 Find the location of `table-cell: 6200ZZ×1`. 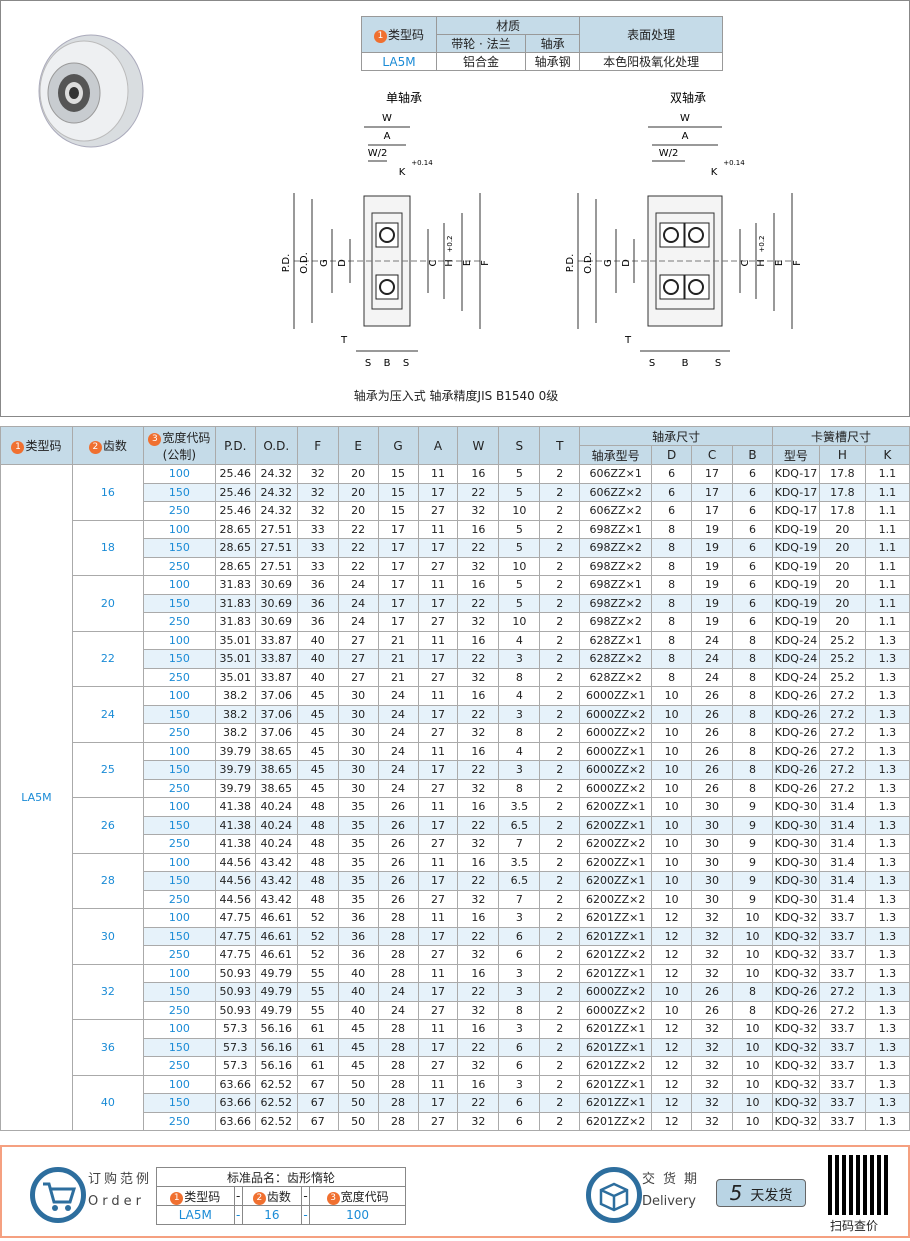

table-cell: 6200ZZ×1 is located at coordinates (616, 862).